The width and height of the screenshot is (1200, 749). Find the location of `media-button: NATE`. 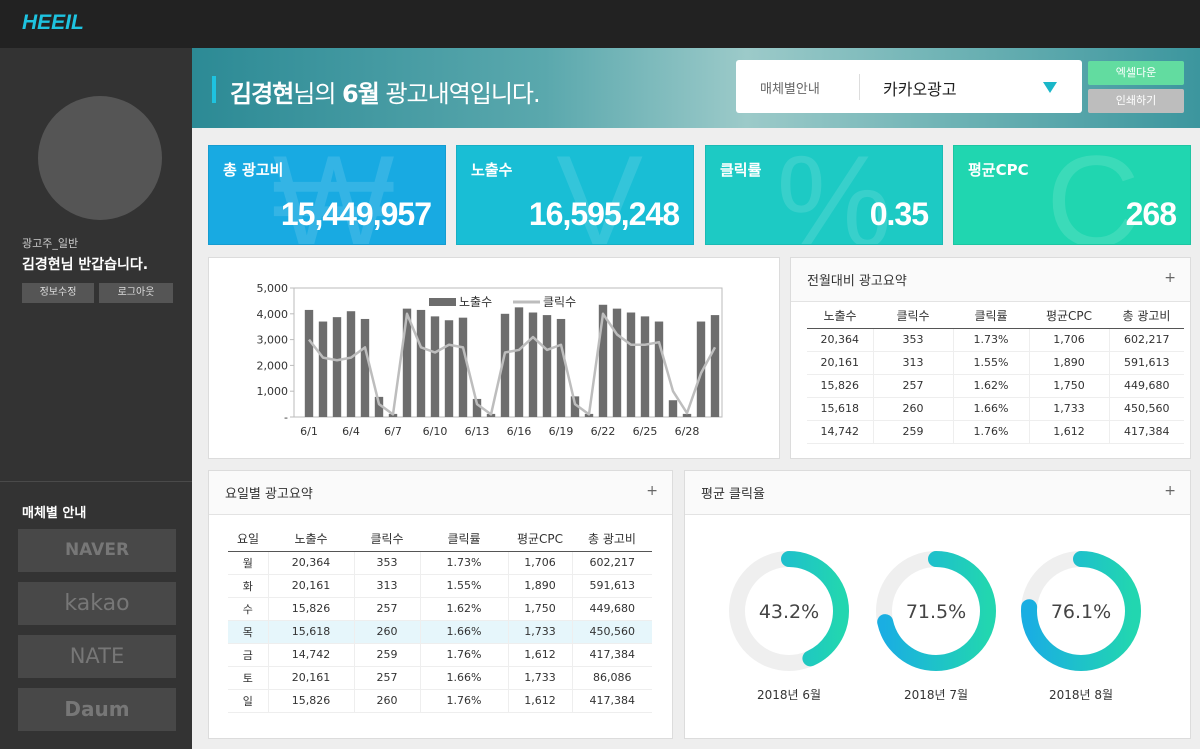

media-button: NATE is located at coordinates (97, 656).